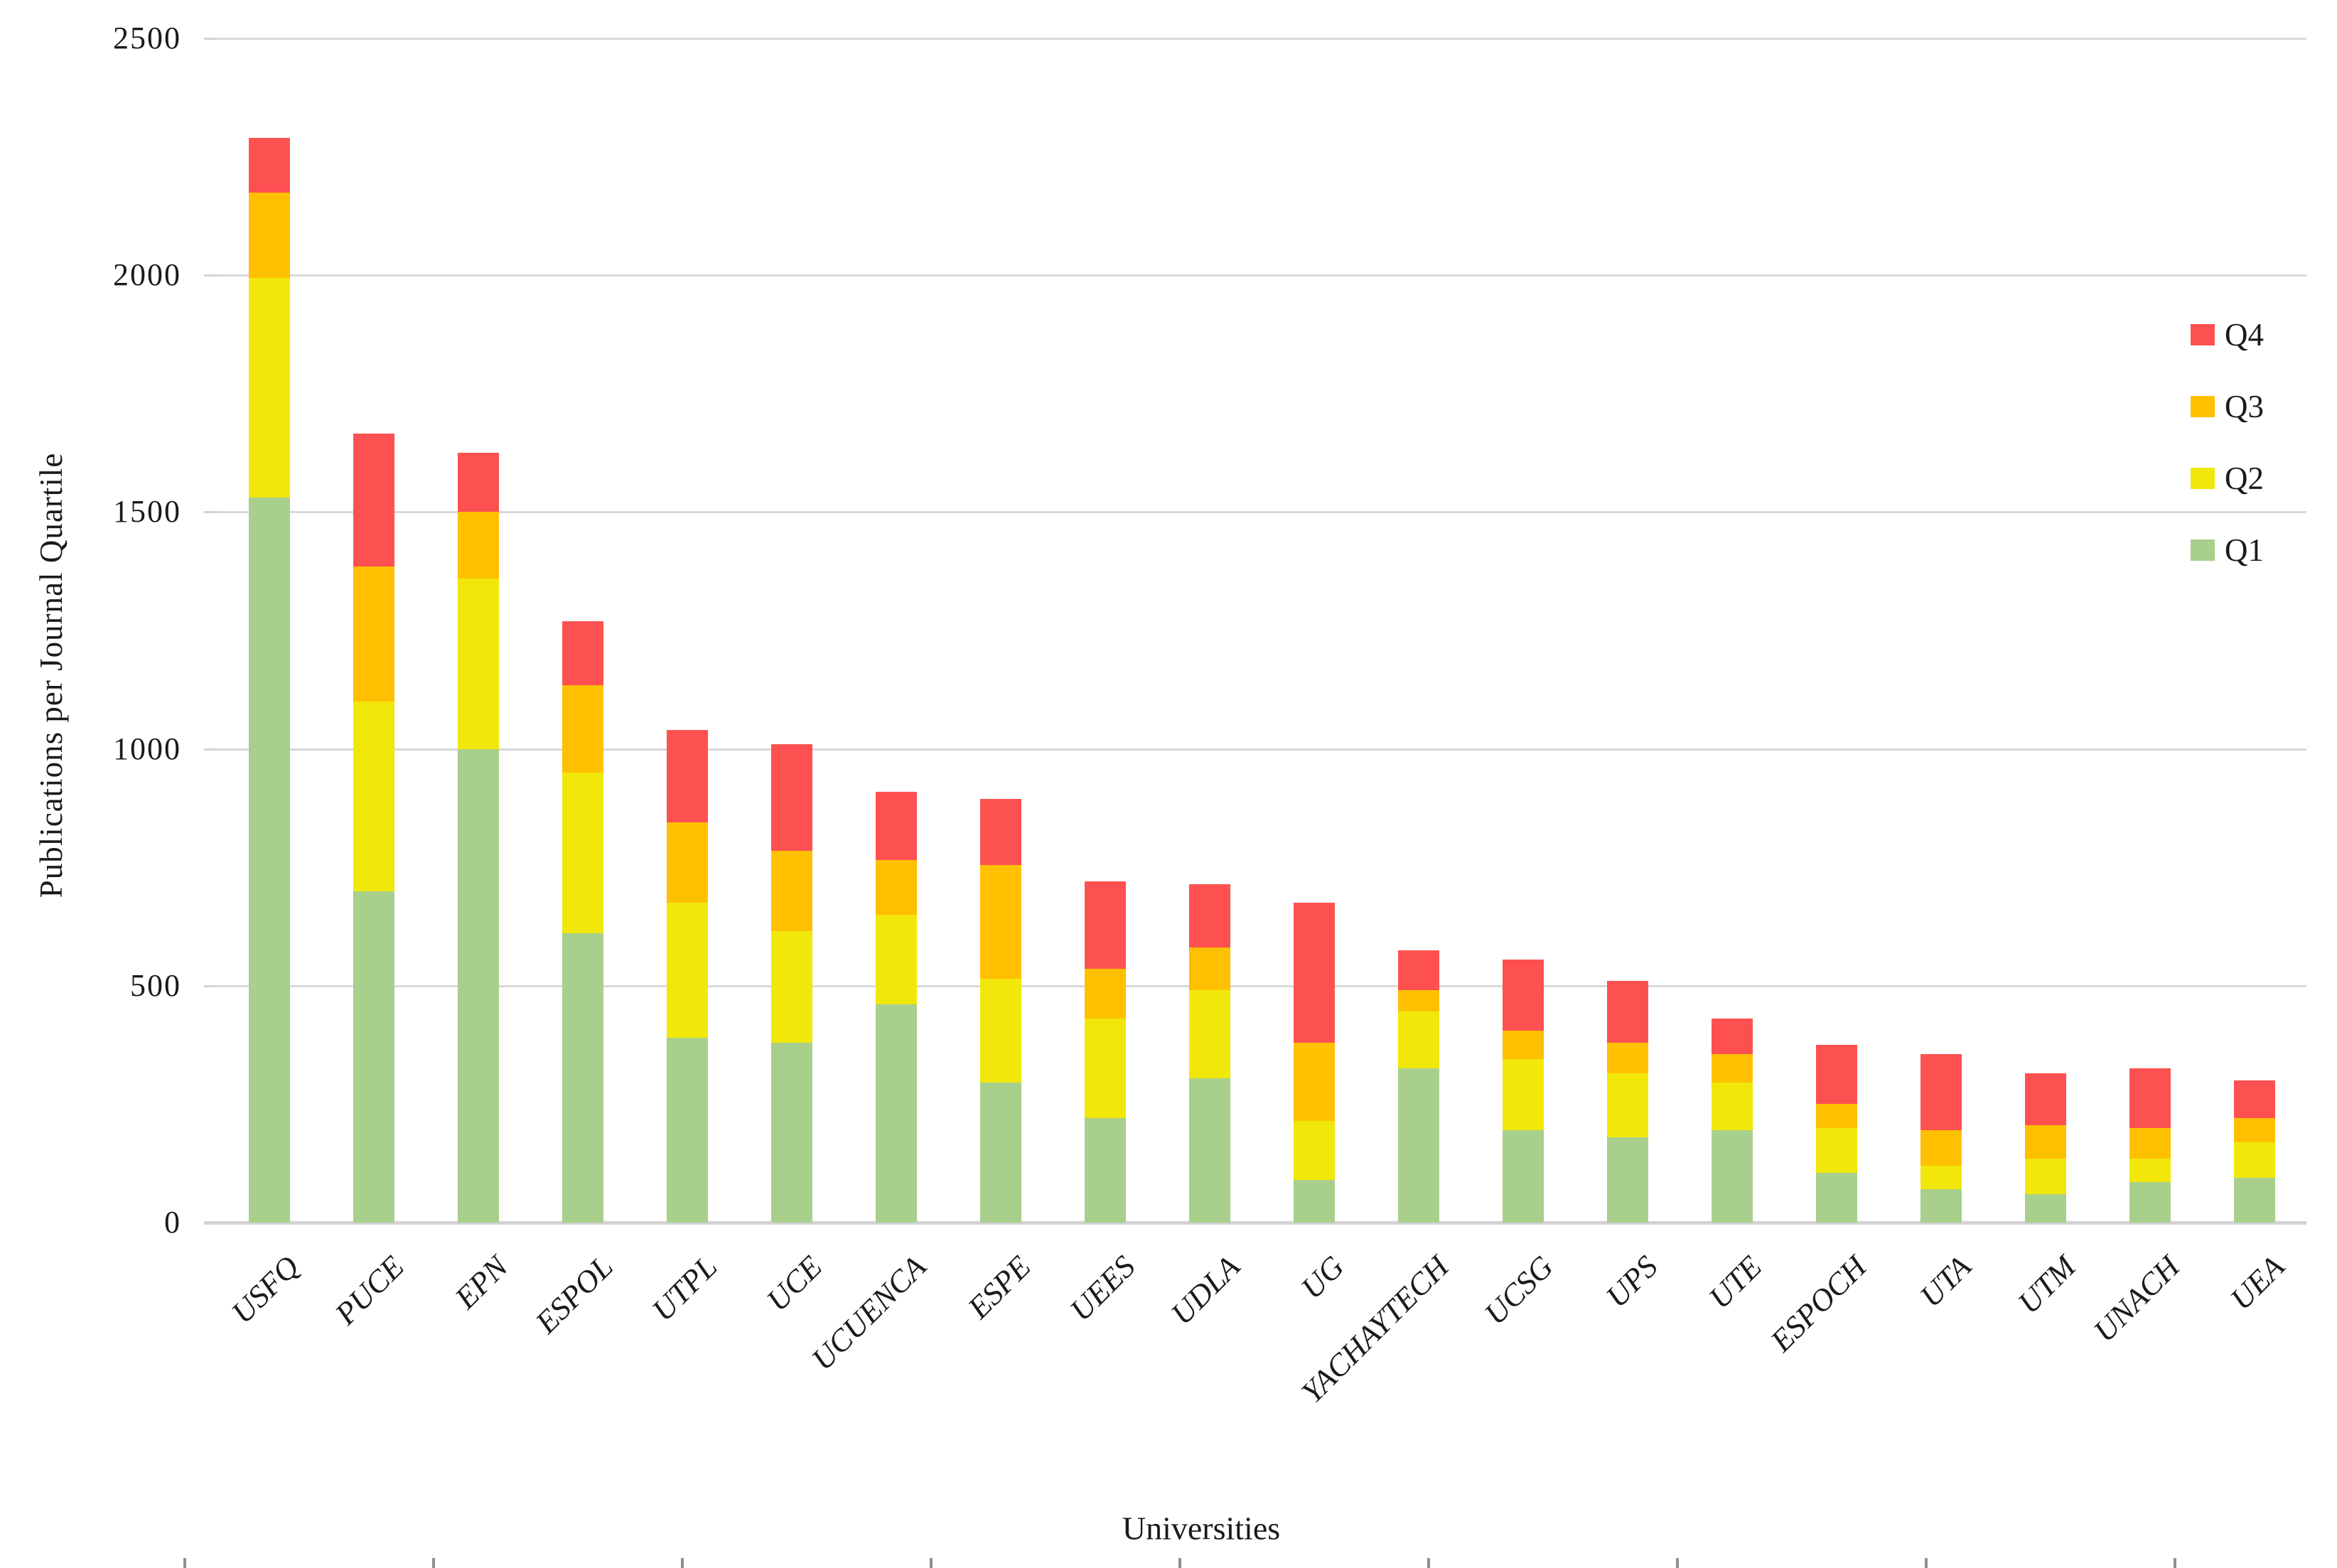  I want to click on bar-udla, so click(1209, 1053).